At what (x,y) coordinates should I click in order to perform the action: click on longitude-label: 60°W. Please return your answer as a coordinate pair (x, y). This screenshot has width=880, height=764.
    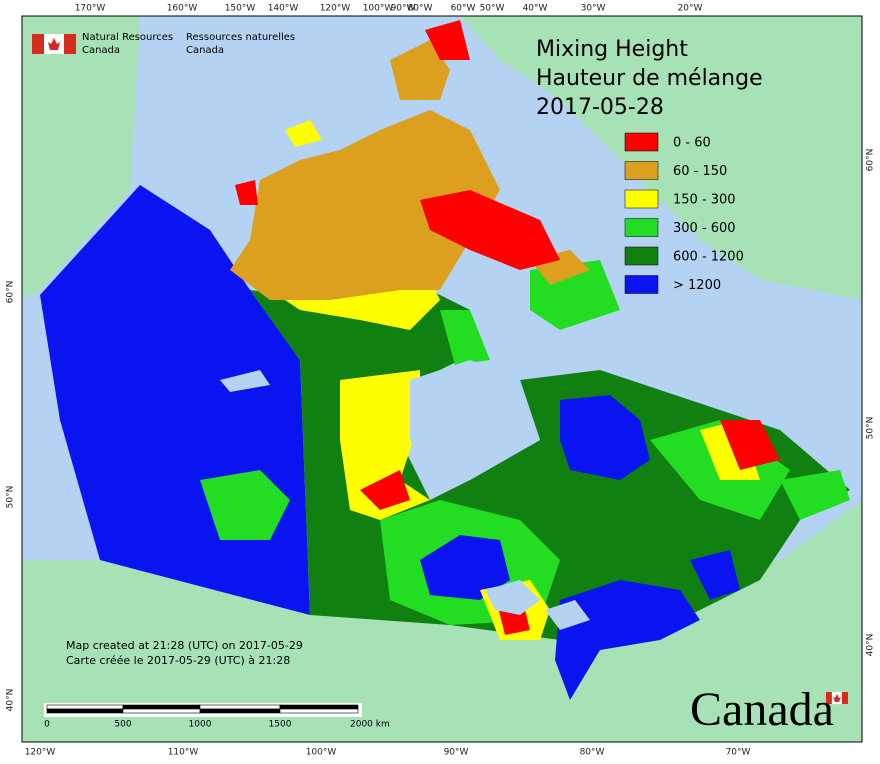
    Looking at the image, I should click on (463, 9).